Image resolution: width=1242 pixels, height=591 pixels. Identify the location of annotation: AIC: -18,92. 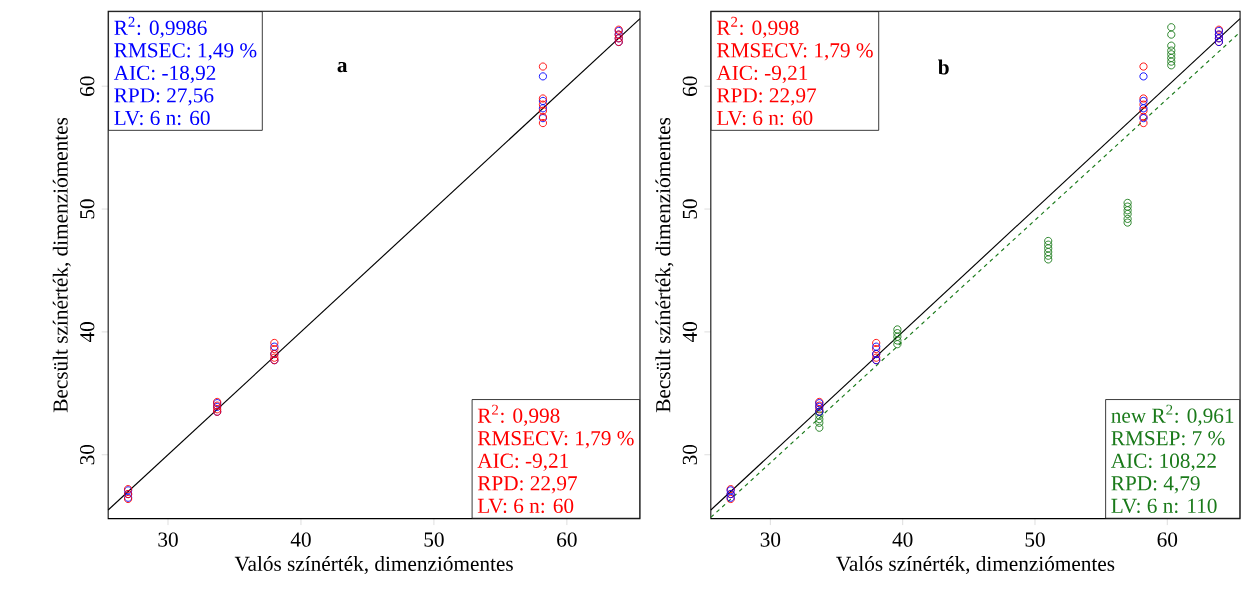
(164, 74).